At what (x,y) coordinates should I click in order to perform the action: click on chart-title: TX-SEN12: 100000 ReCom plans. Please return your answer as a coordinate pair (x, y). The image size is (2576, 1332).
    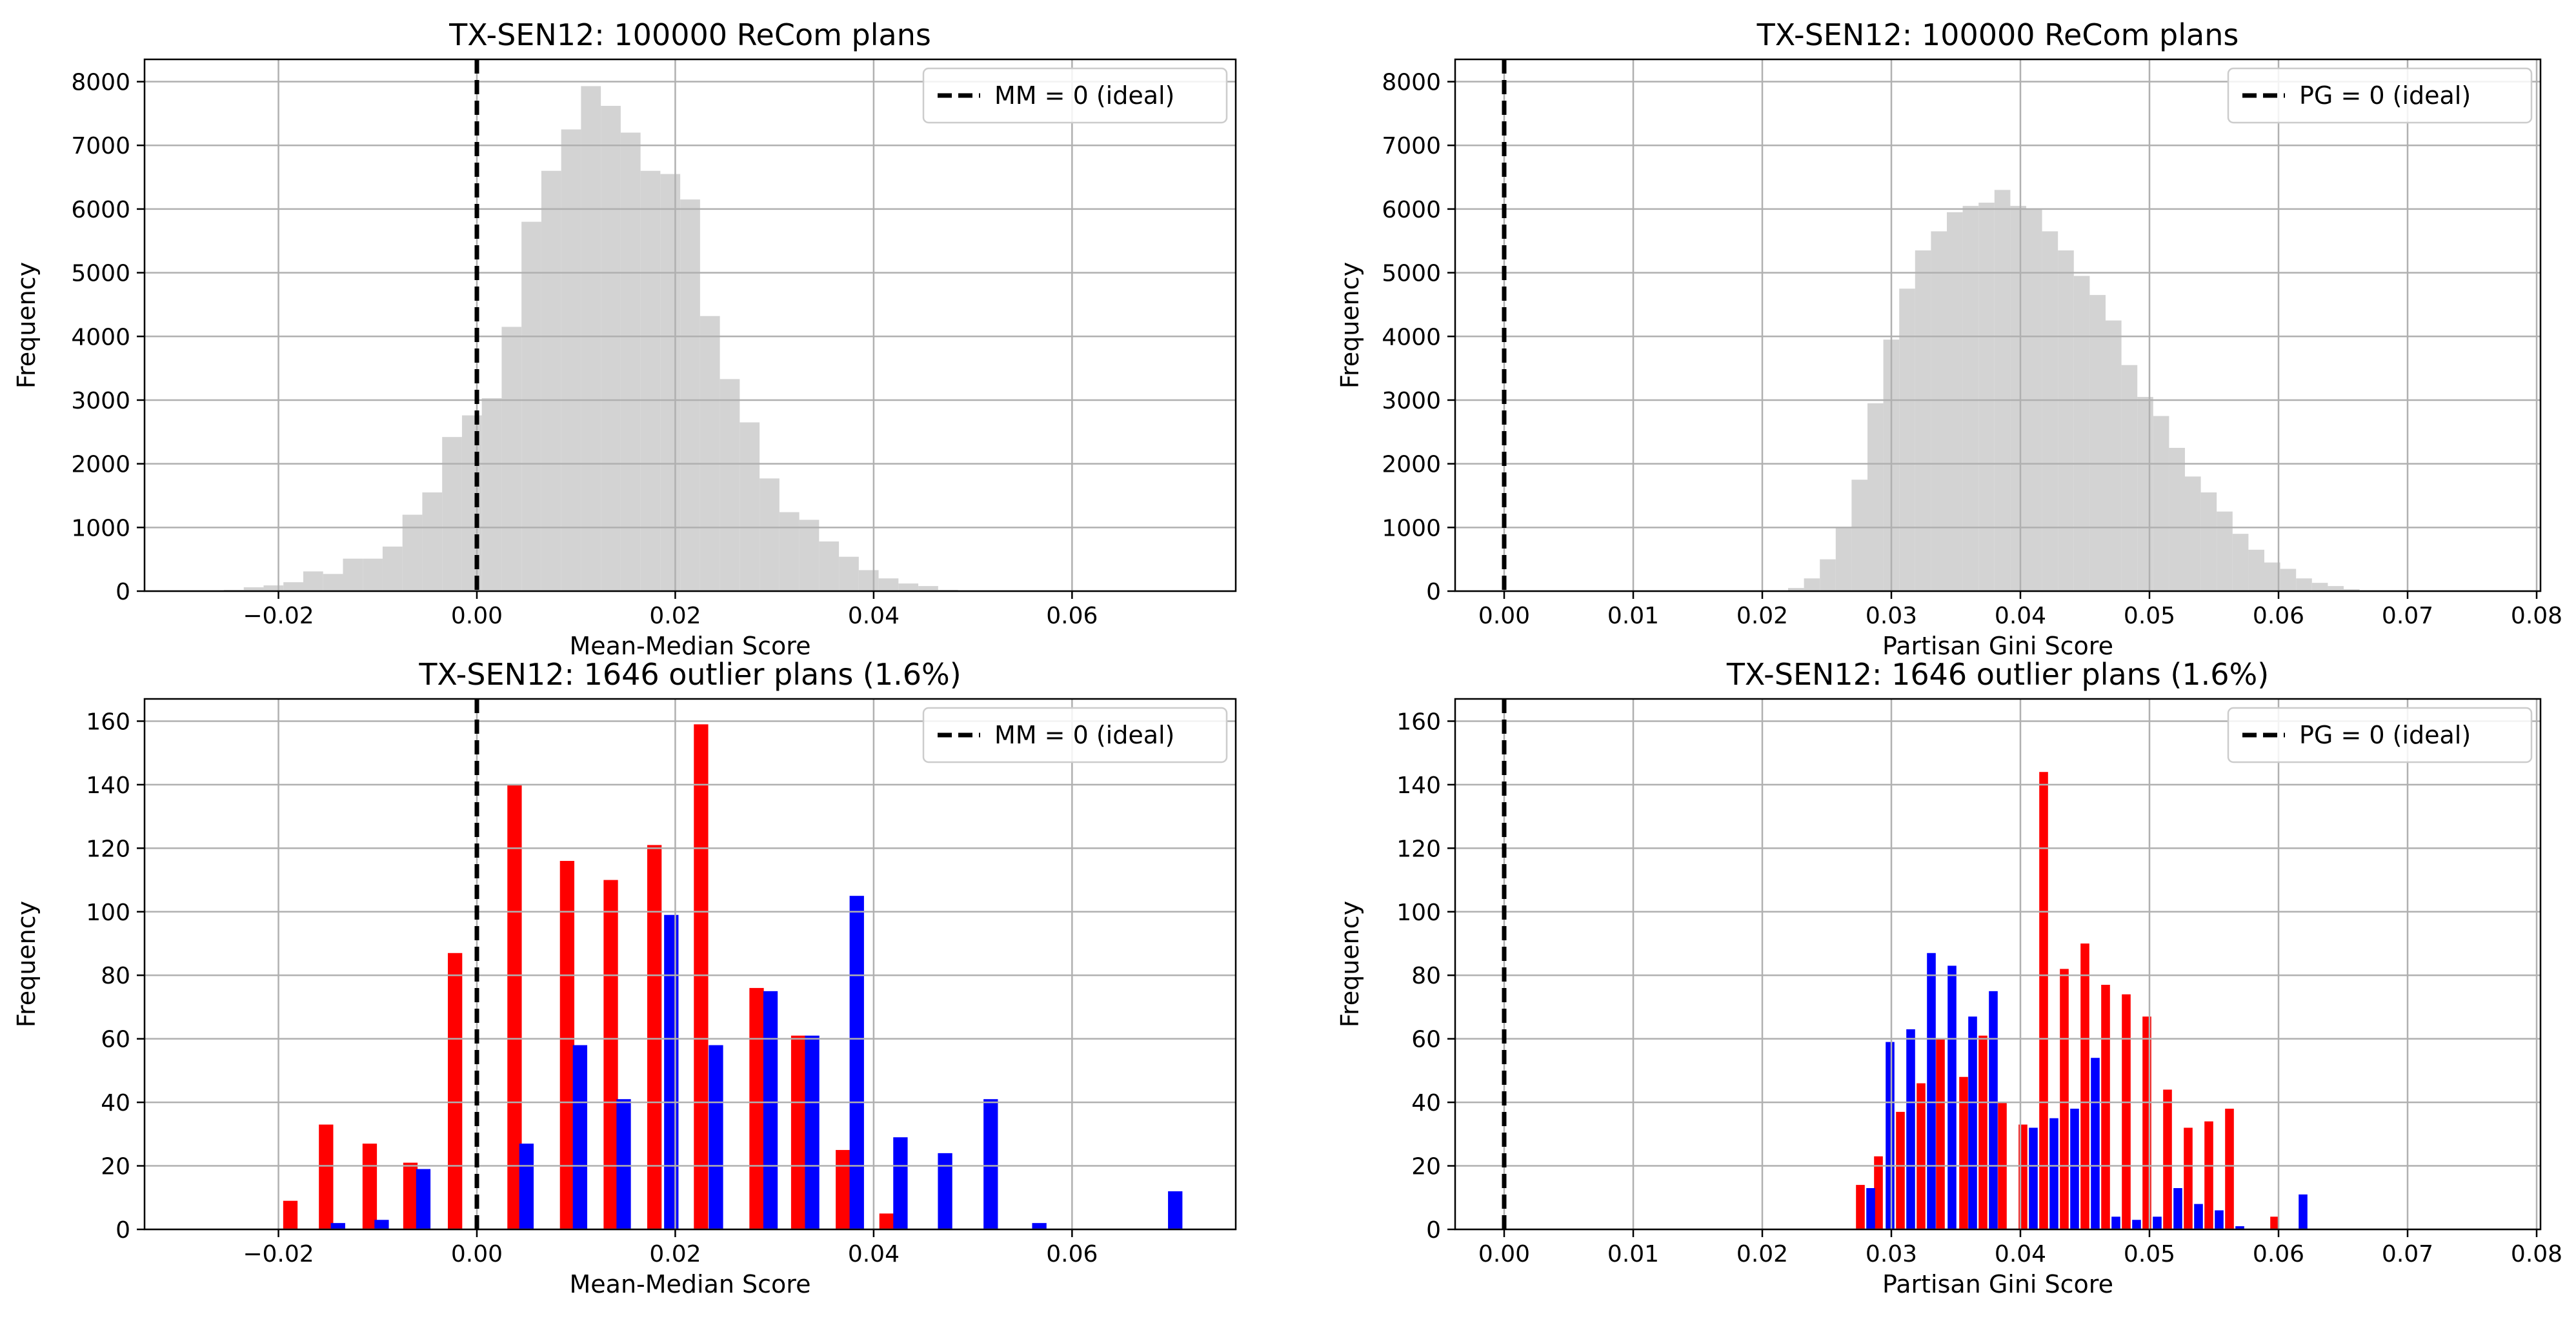
    Looking at the image, I should click on (1998, 34).